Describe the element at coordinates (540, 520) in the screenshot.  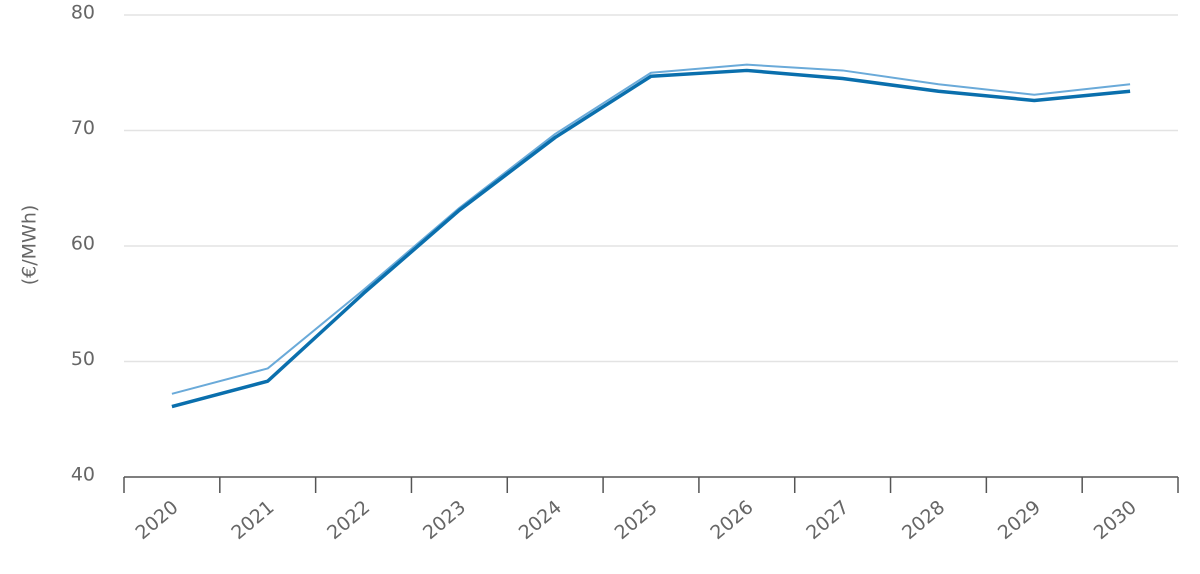
I see `x-tick-label: 2024` at that location.